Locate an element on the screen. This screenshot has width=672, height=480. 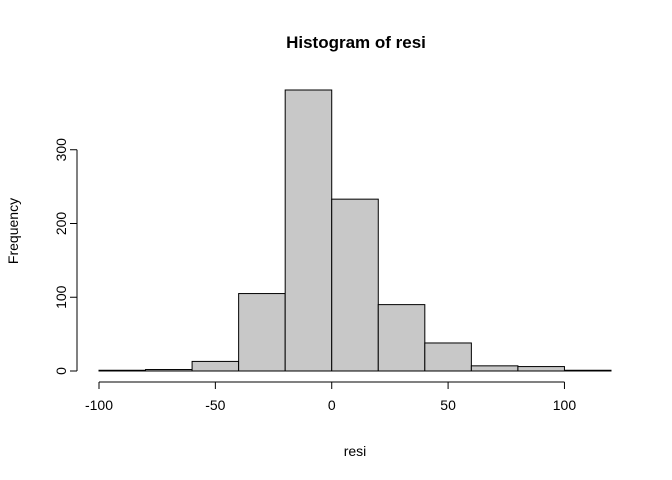
x-axis-label: resi is located at coordinates (355, 451).